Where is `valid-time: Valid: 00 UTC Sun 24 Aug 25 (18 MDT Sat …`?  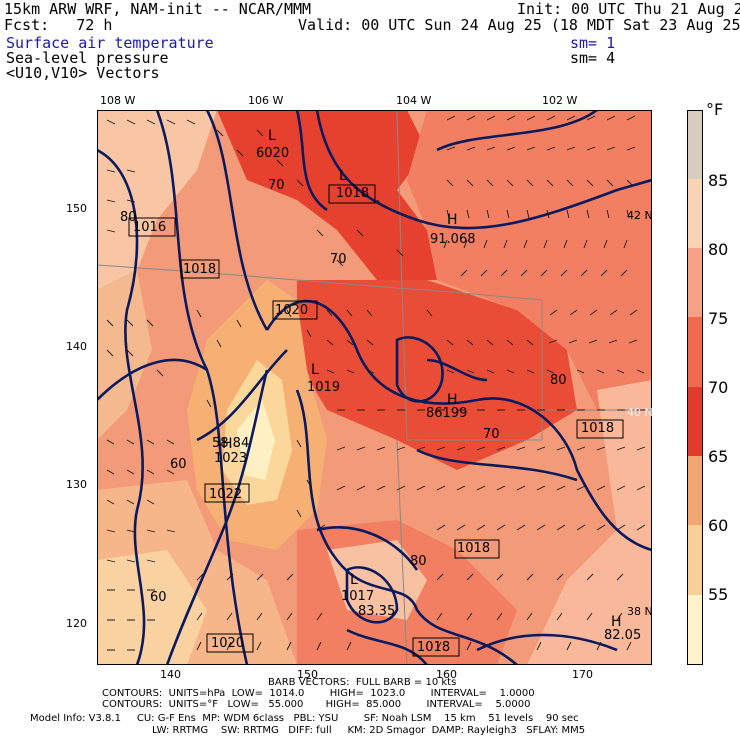
valid-time: Valid: 00 UTC Sun 24 Aug 25 (18 MDT Sat … is located at coordinates (519, 25).